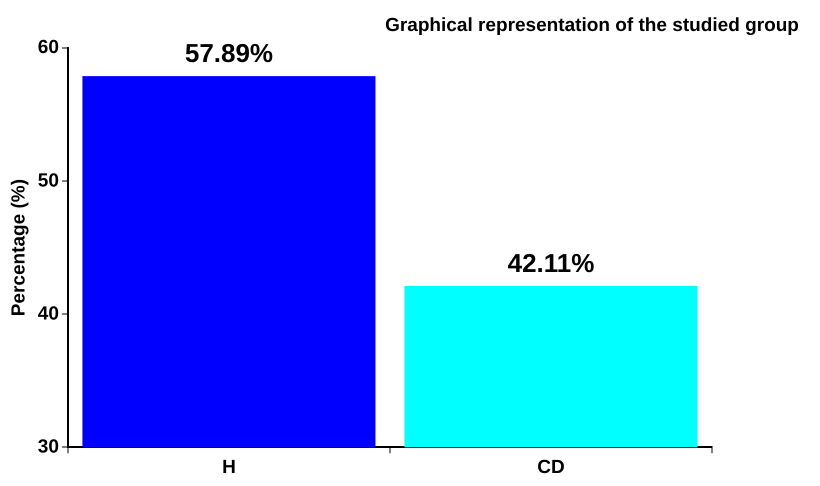 The image size is (820, 486). Describe the element at coordinates (592, 26) in the screenshot. I see `chart-title: Graphical representation of the studied group` at that location.